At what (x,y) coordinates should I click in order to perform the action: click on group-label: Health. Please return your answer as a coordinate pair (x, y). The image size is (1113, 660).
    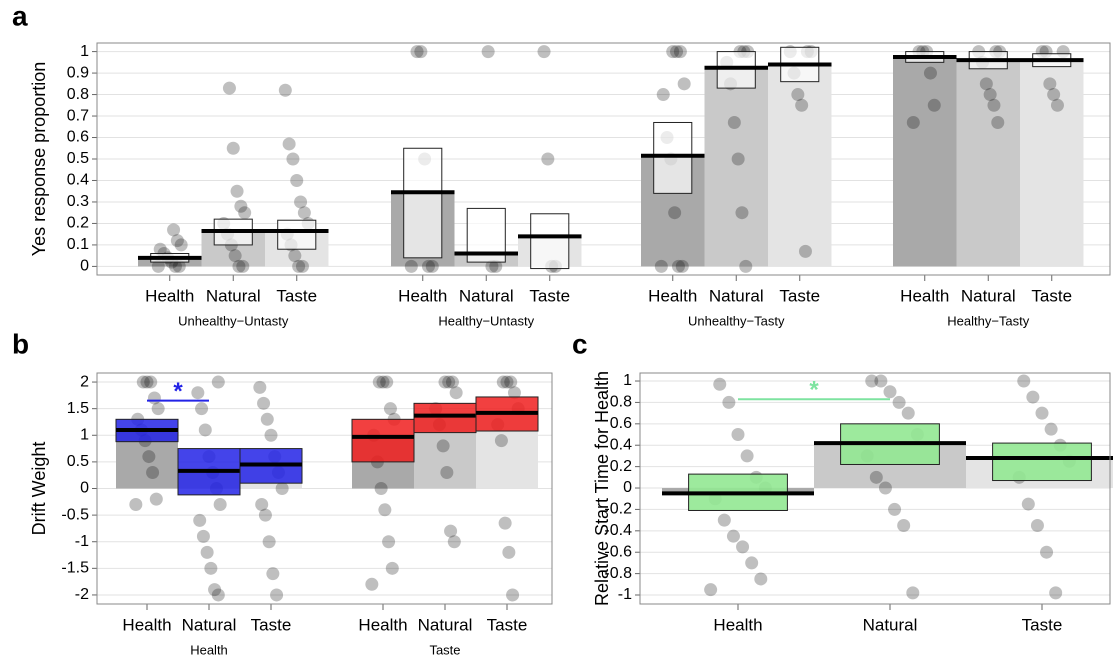
    Looking at the image, I should click on (209, 649).